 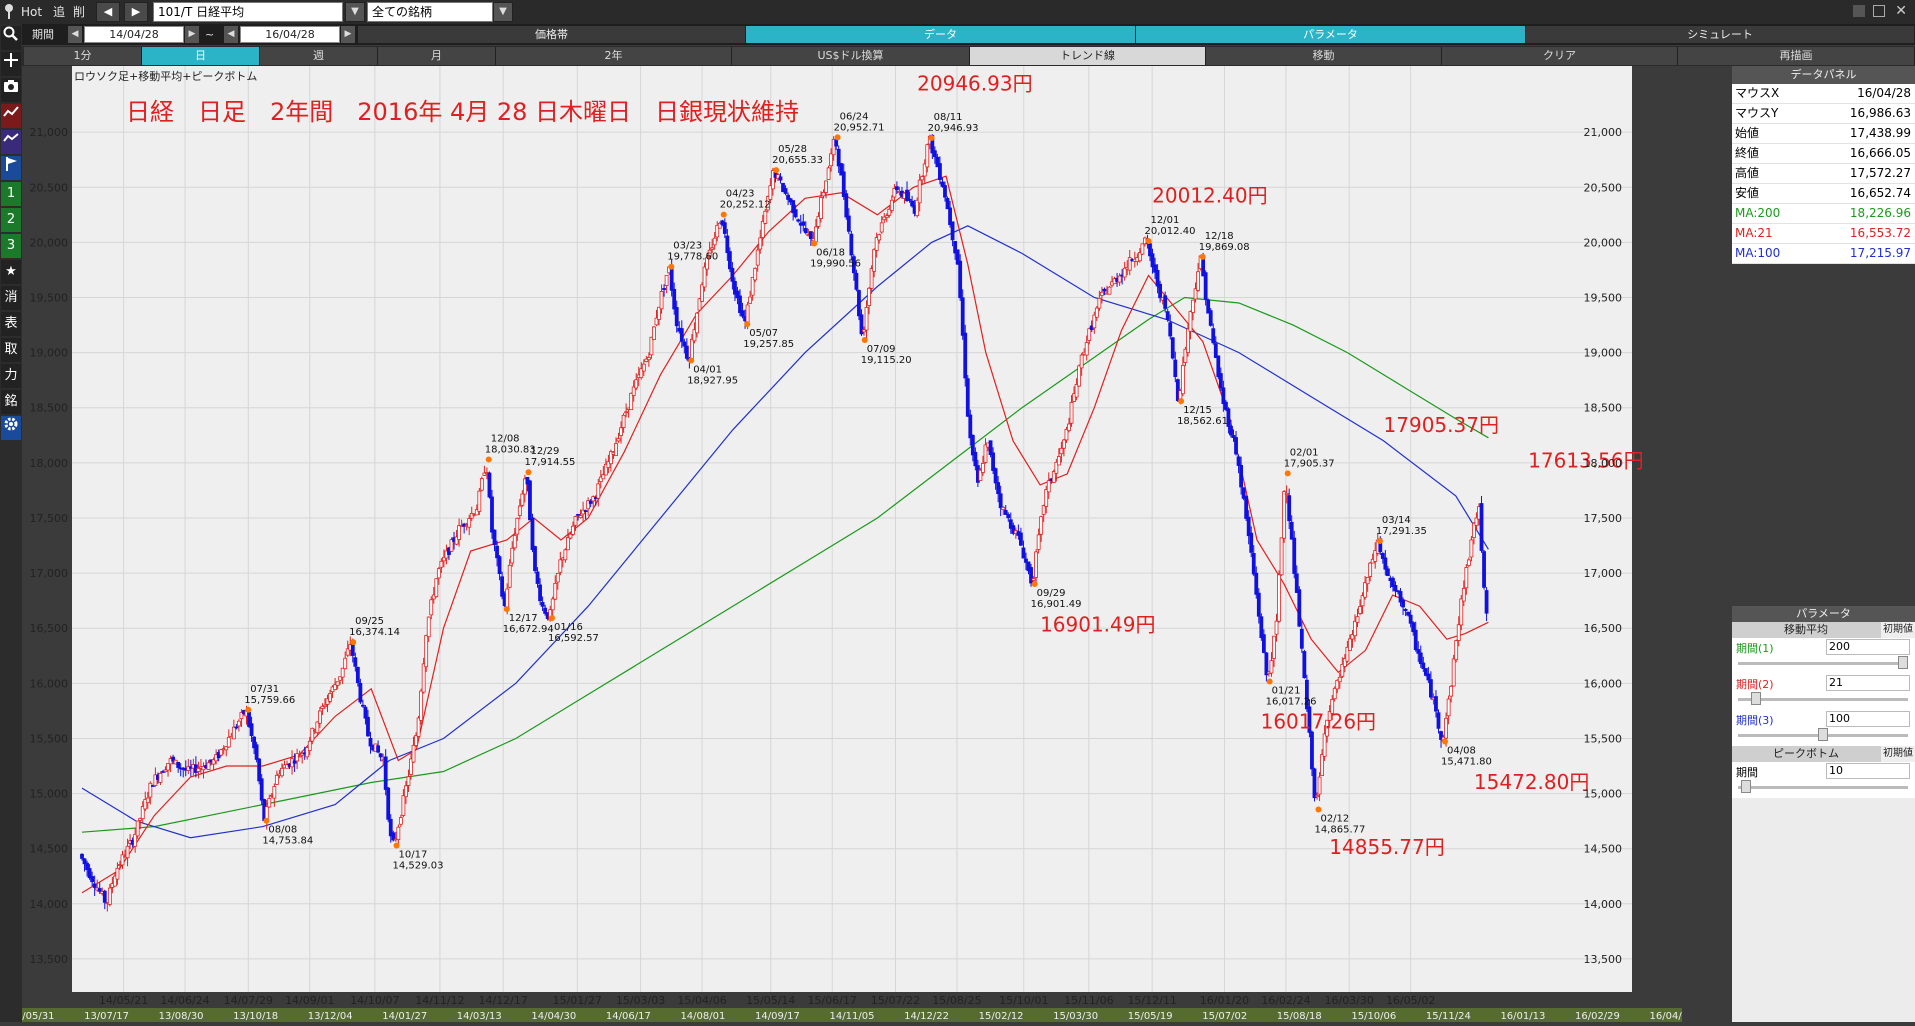 I want to click on tab-1min: 1分, so click(x=83, y=56).